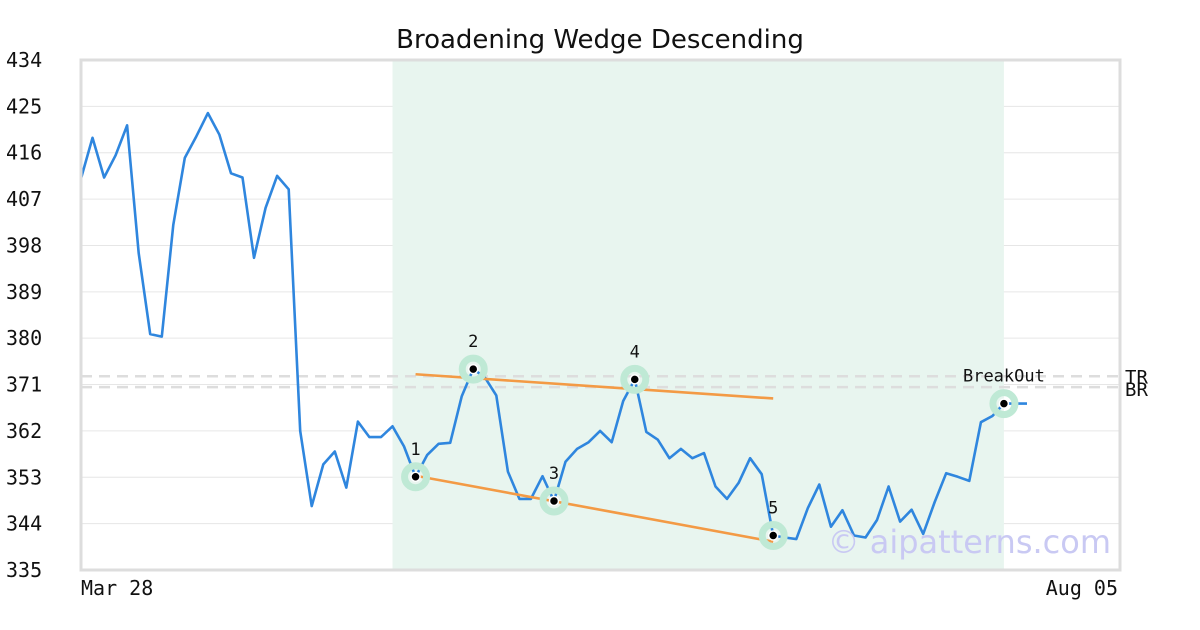 This screenshot has width=1200, height=630. Describe the element at coordinates (24, 338) in the screenshot. I see `y-tick-label: 380` at that location.